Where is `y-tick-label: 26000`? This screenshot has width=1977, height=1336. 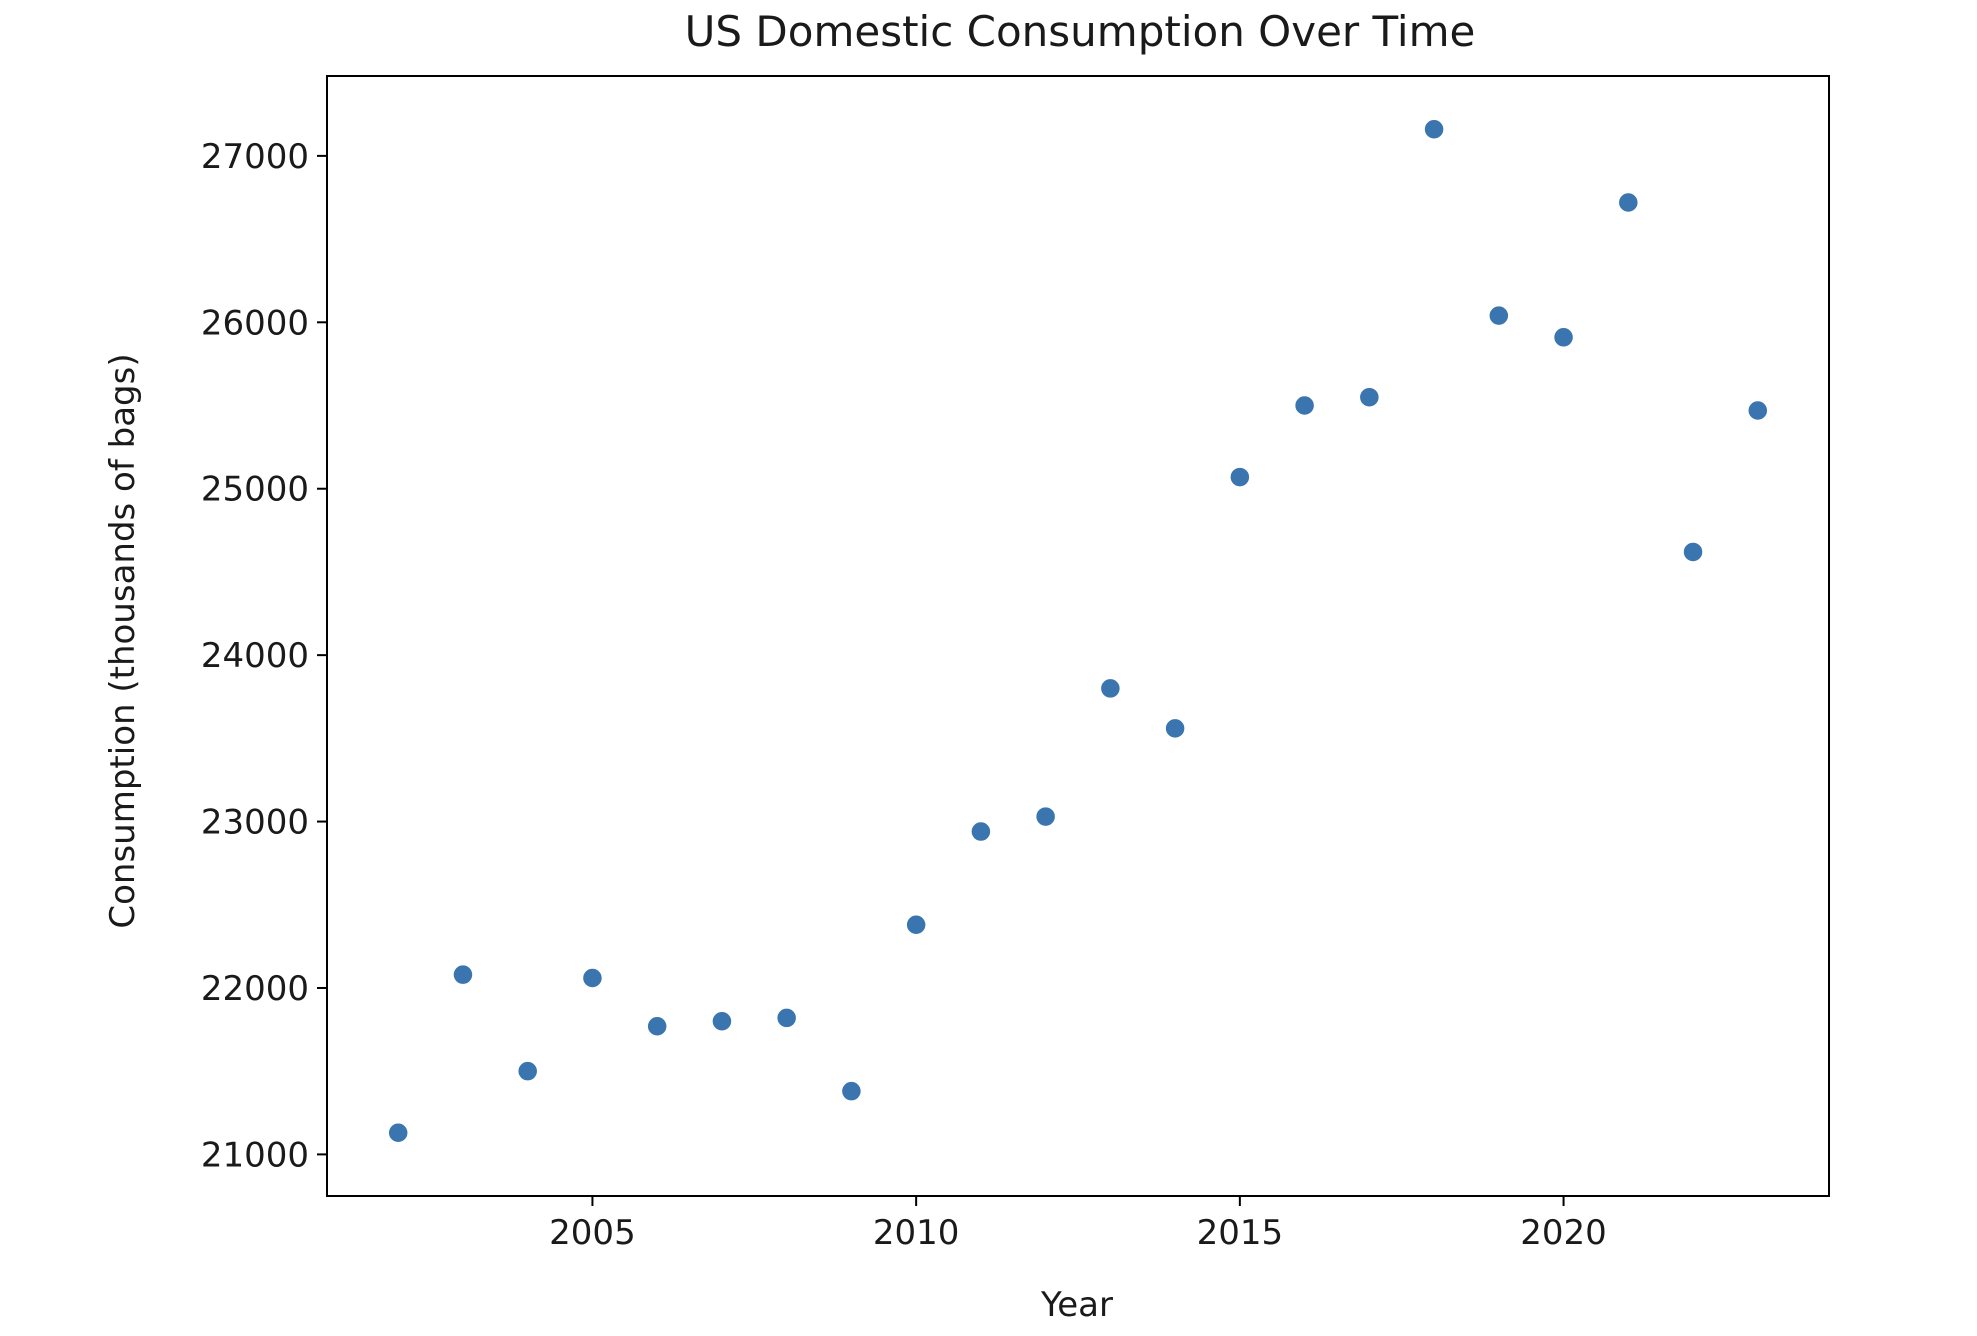
y-tick-label: 26000 is located at coordinates (255, 323).